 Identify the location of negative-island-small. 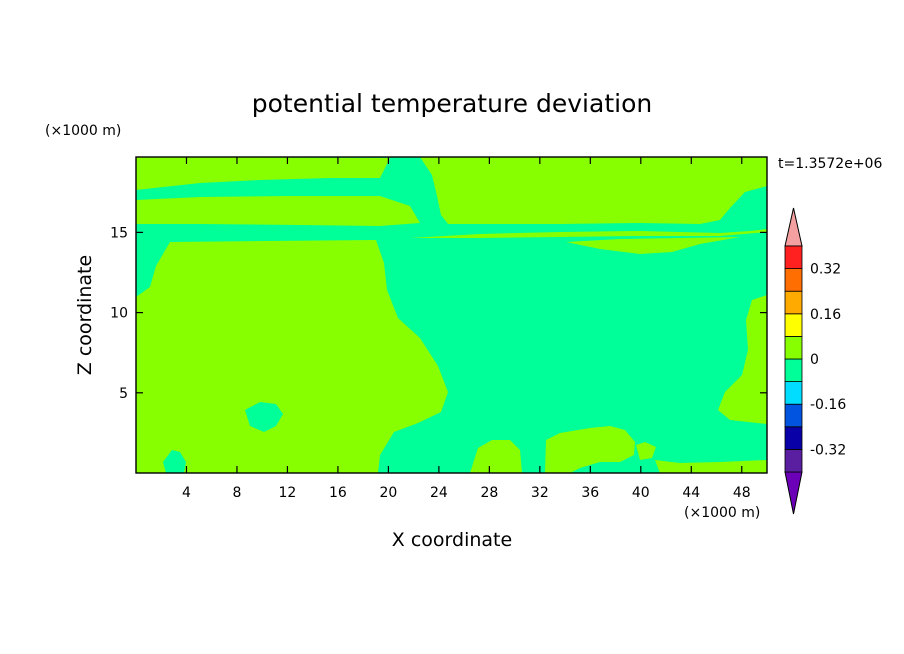
(264, 417).